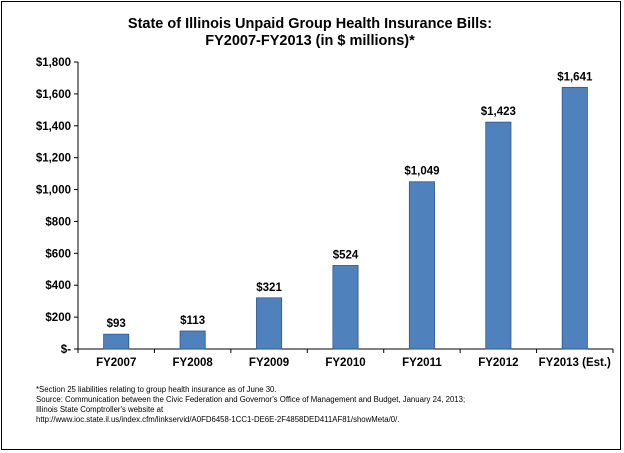  What do you see at coordinates (310, 41) in the screenshot?
I see `chart-subtitle: FY2007-FY2013 (in $ millions)*` at bounding box center [310, 41].